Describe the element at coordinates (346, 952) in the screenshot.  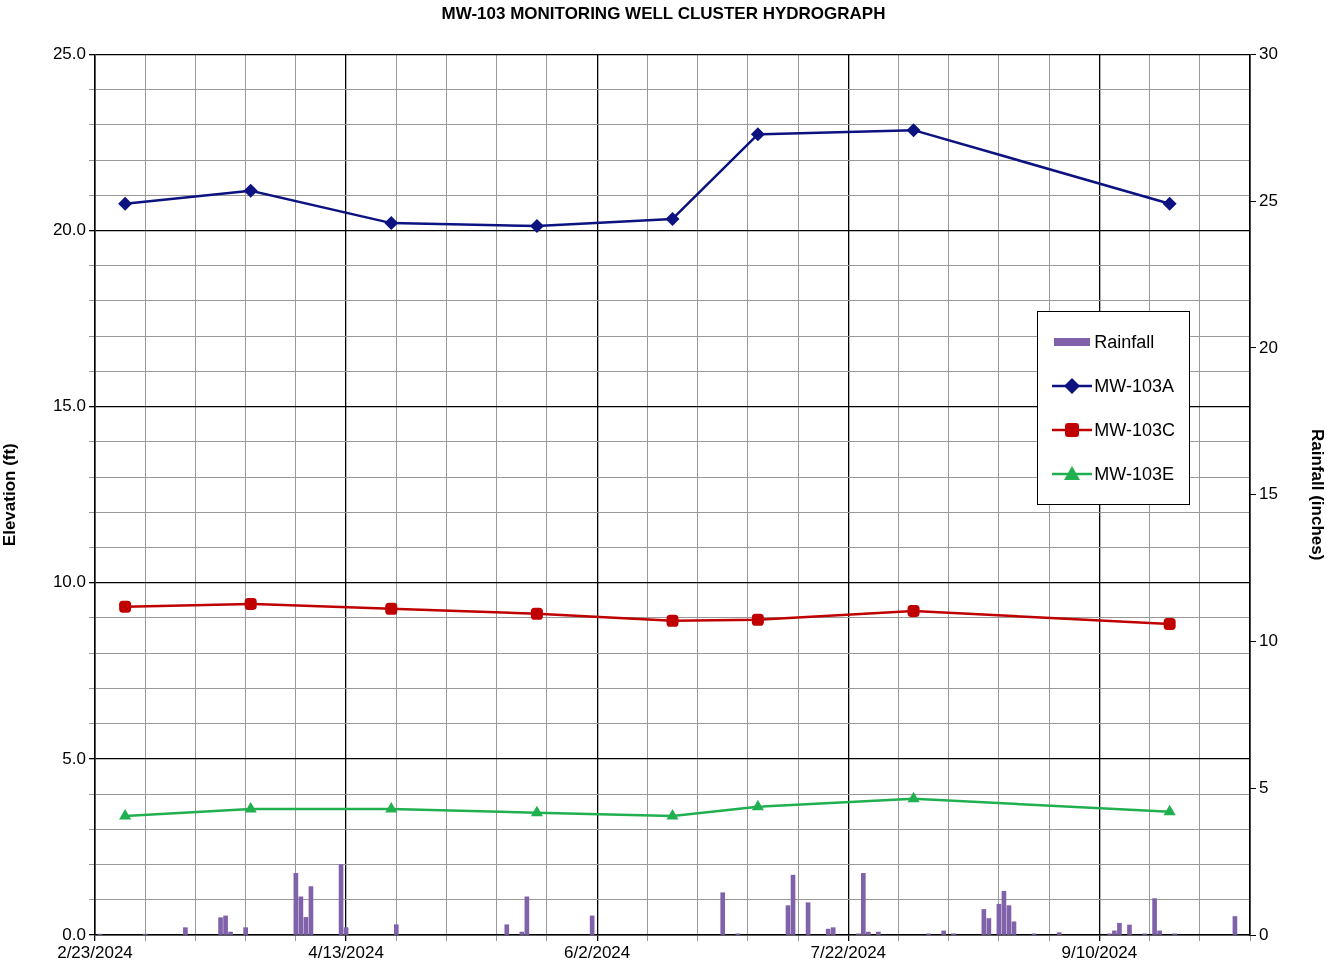
I see `x-tick-label: 4/13/2024` at that location.